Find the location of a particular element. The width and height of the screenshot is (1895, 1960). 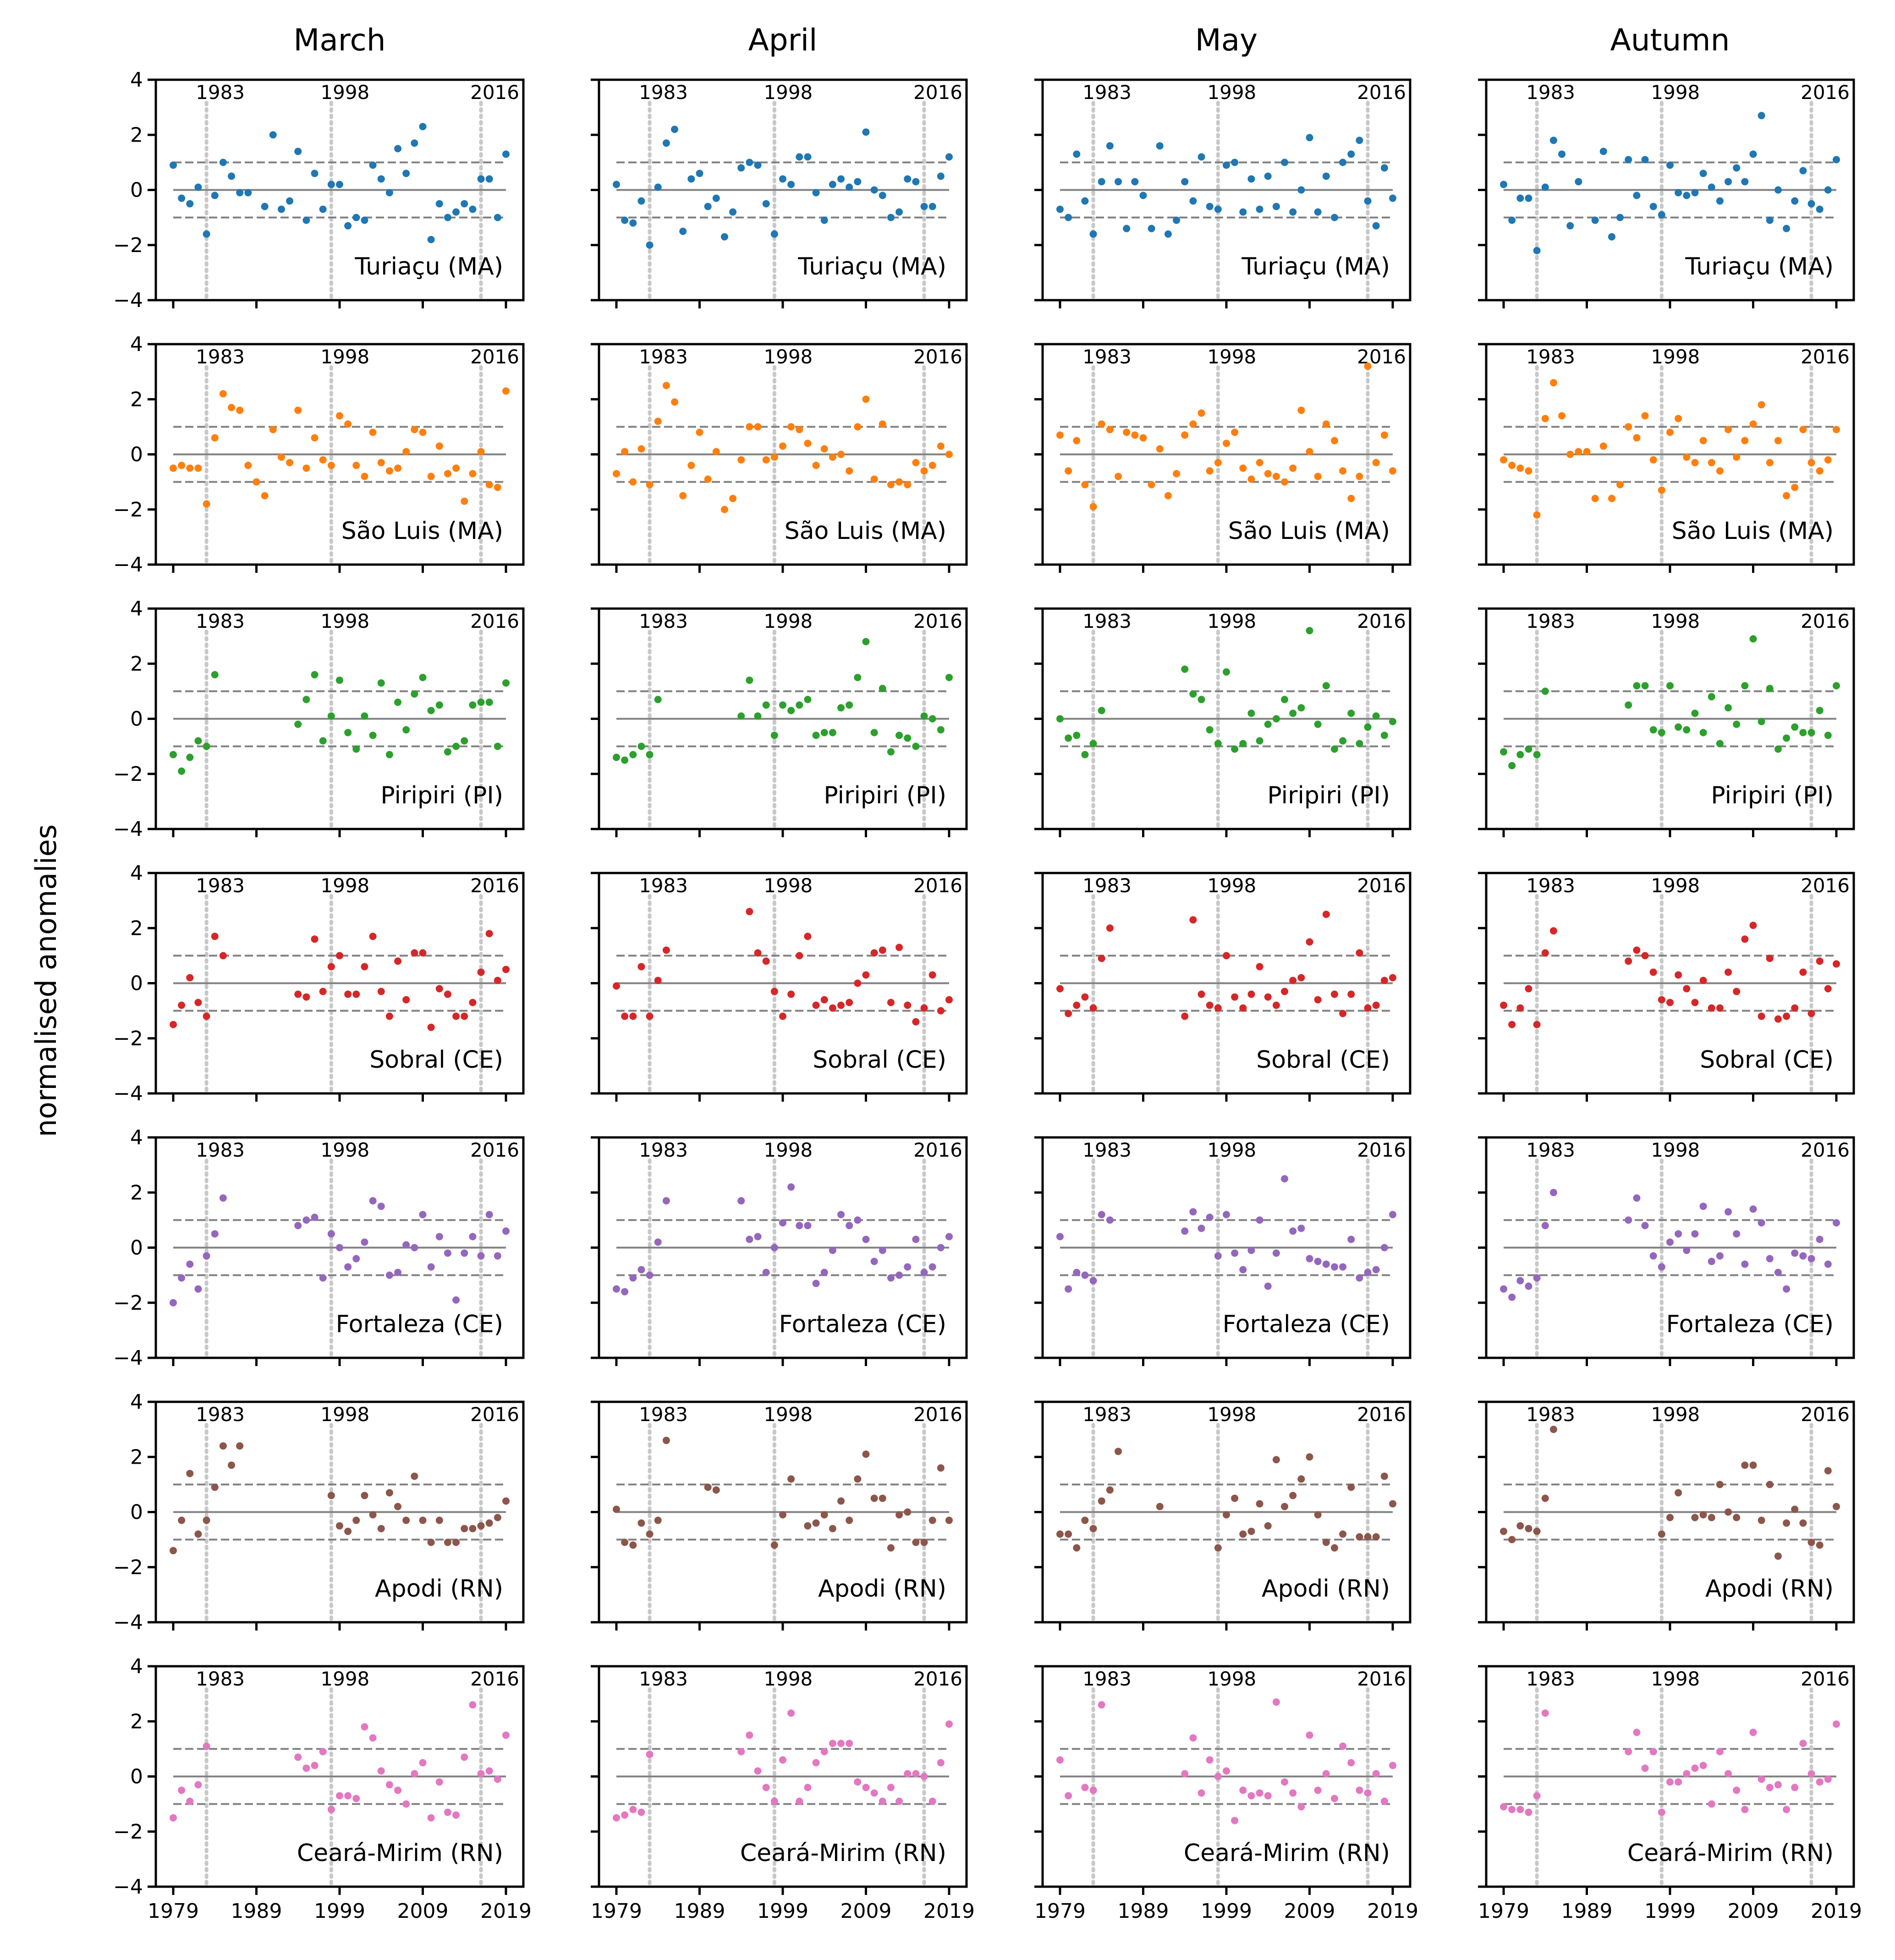

station-label: Turiaçu (MA) is located at coordinates (871, 266).